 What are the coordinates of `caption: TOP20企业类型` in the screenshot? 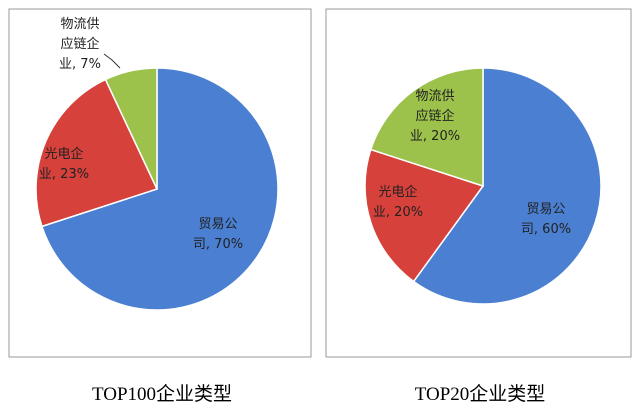 It's located at (480, 394).